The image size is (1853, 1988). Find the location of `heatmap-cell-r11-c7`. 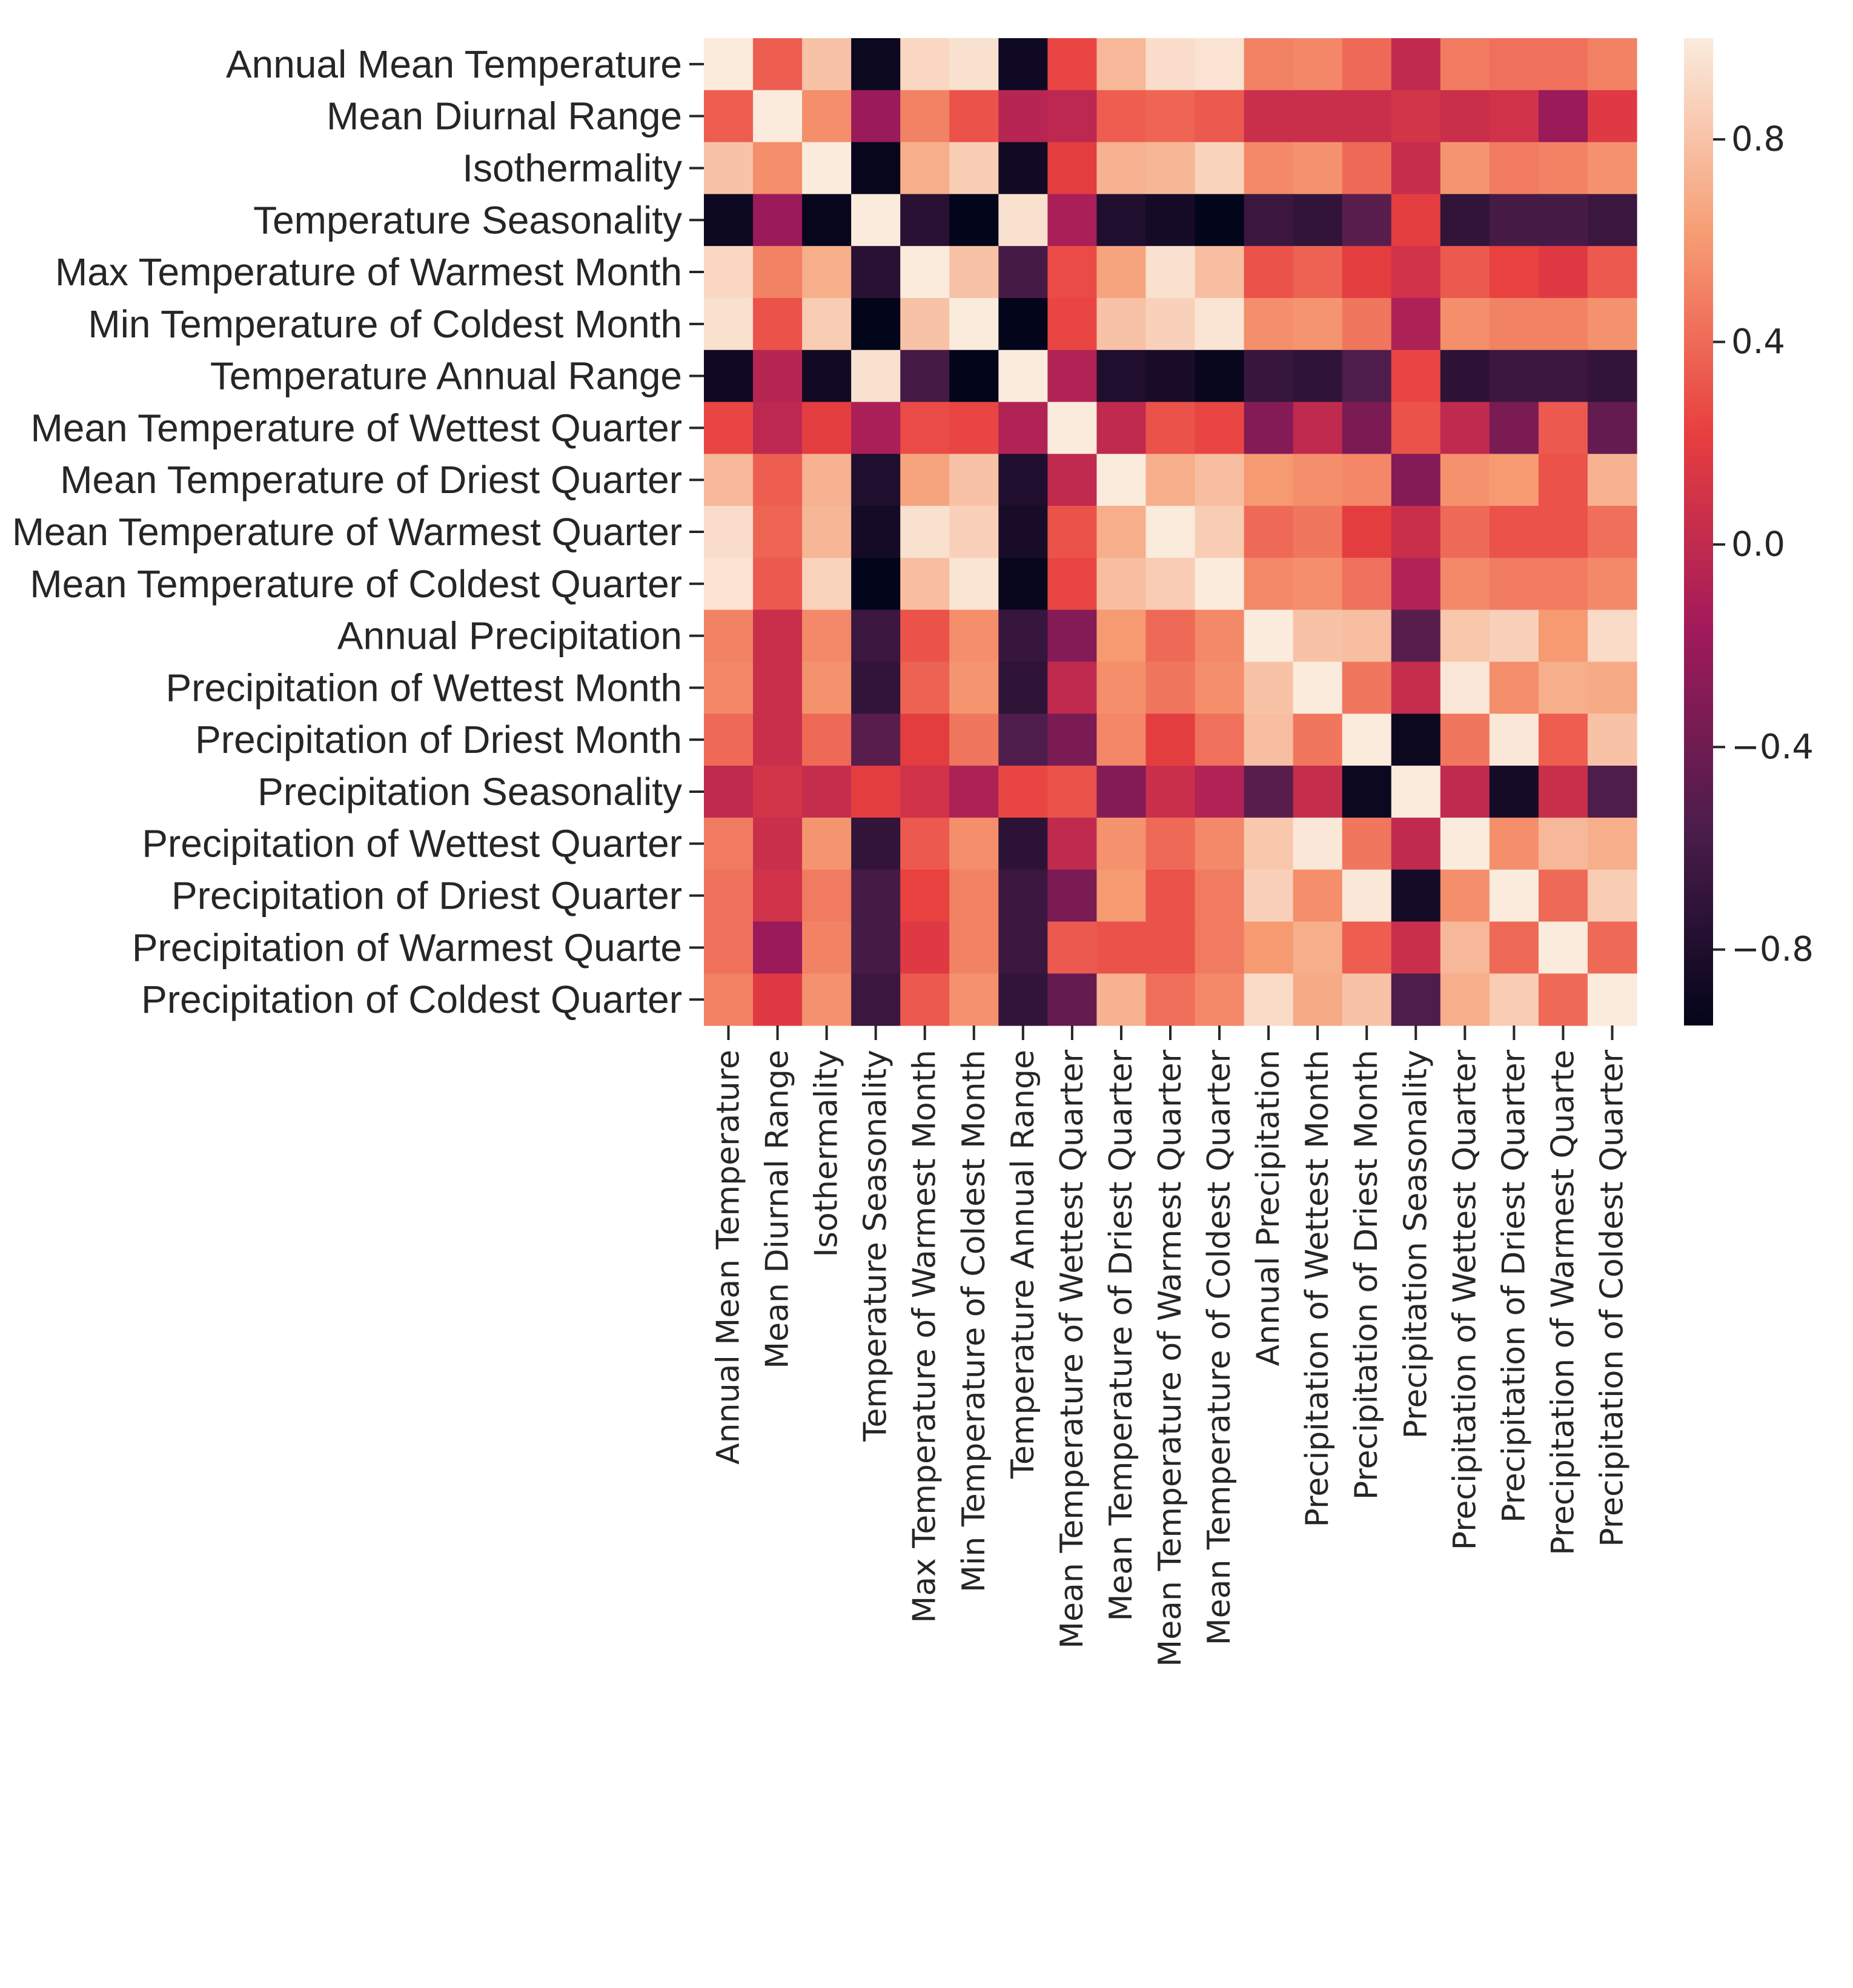

heatmap-cell-r11-c7 is located at coordinates (1072, 636).